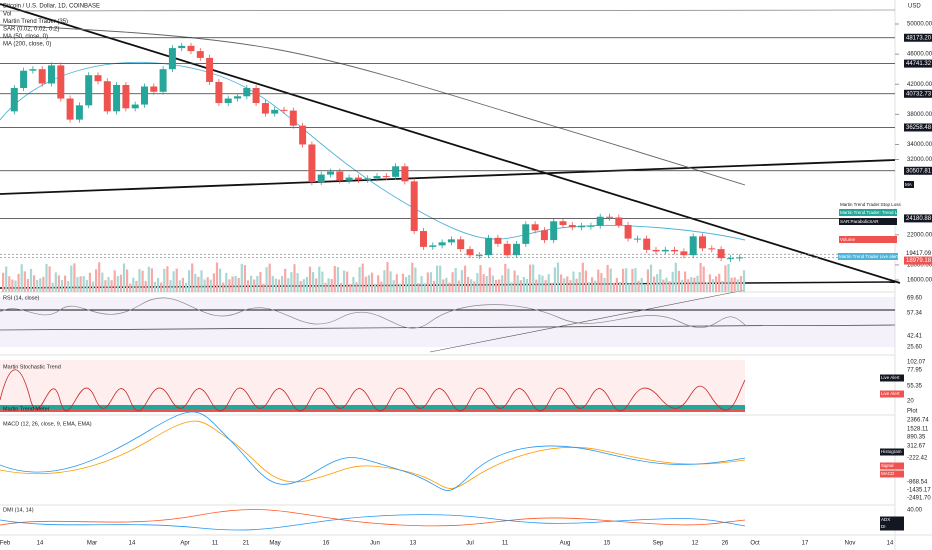 This screenshot has width=932, height=550. What do you see at coordinates (919, 219) in the screenshot?
I see `level-label: 24180.88` at bounding box center [919, 219].